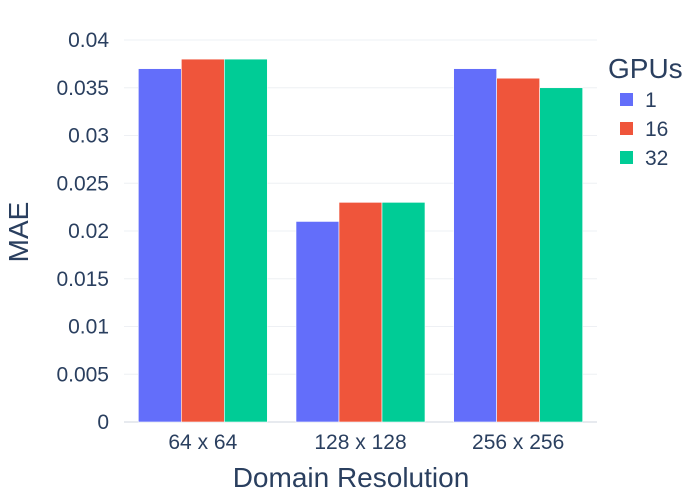  What do you see at coordinates (656, 129) in the screenshot?
I see `legend-label: 16` at bounding box center [656, 129].